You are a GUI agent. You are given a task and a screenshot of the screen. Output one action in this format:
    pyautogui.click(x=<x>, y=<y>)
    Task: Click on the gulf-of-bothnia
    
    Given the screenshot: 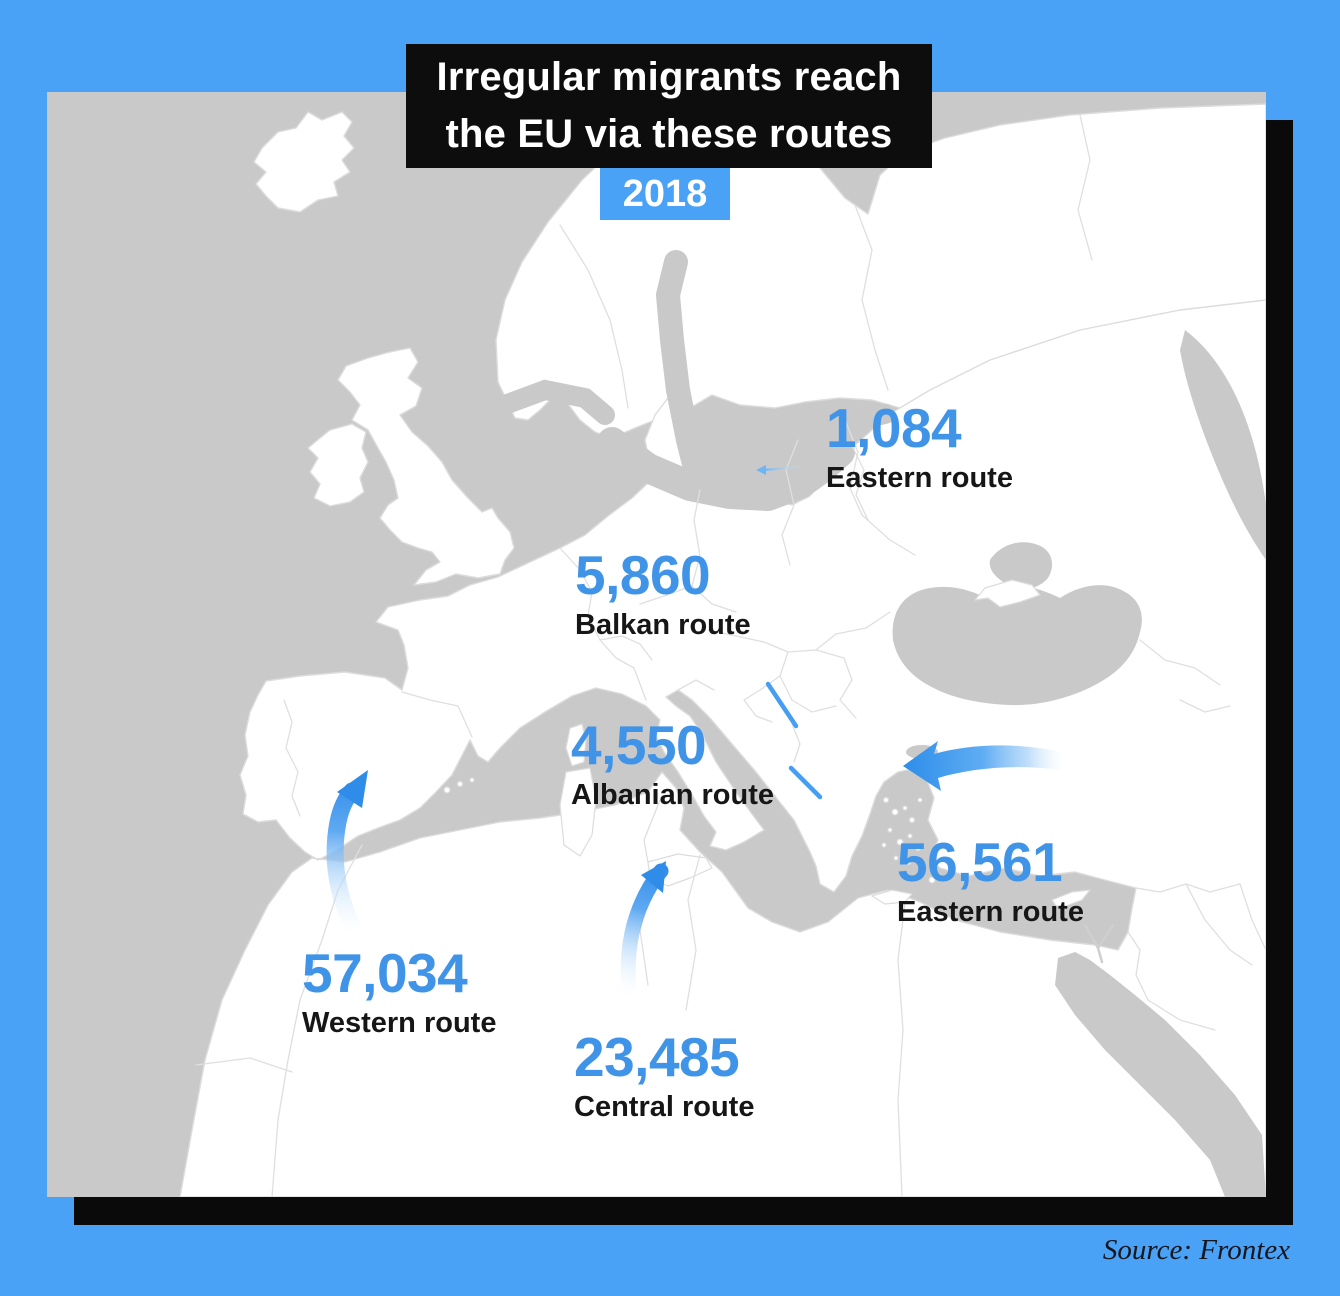 What is the action you would take?
    pyautogui.click(x=683, y=375)
    